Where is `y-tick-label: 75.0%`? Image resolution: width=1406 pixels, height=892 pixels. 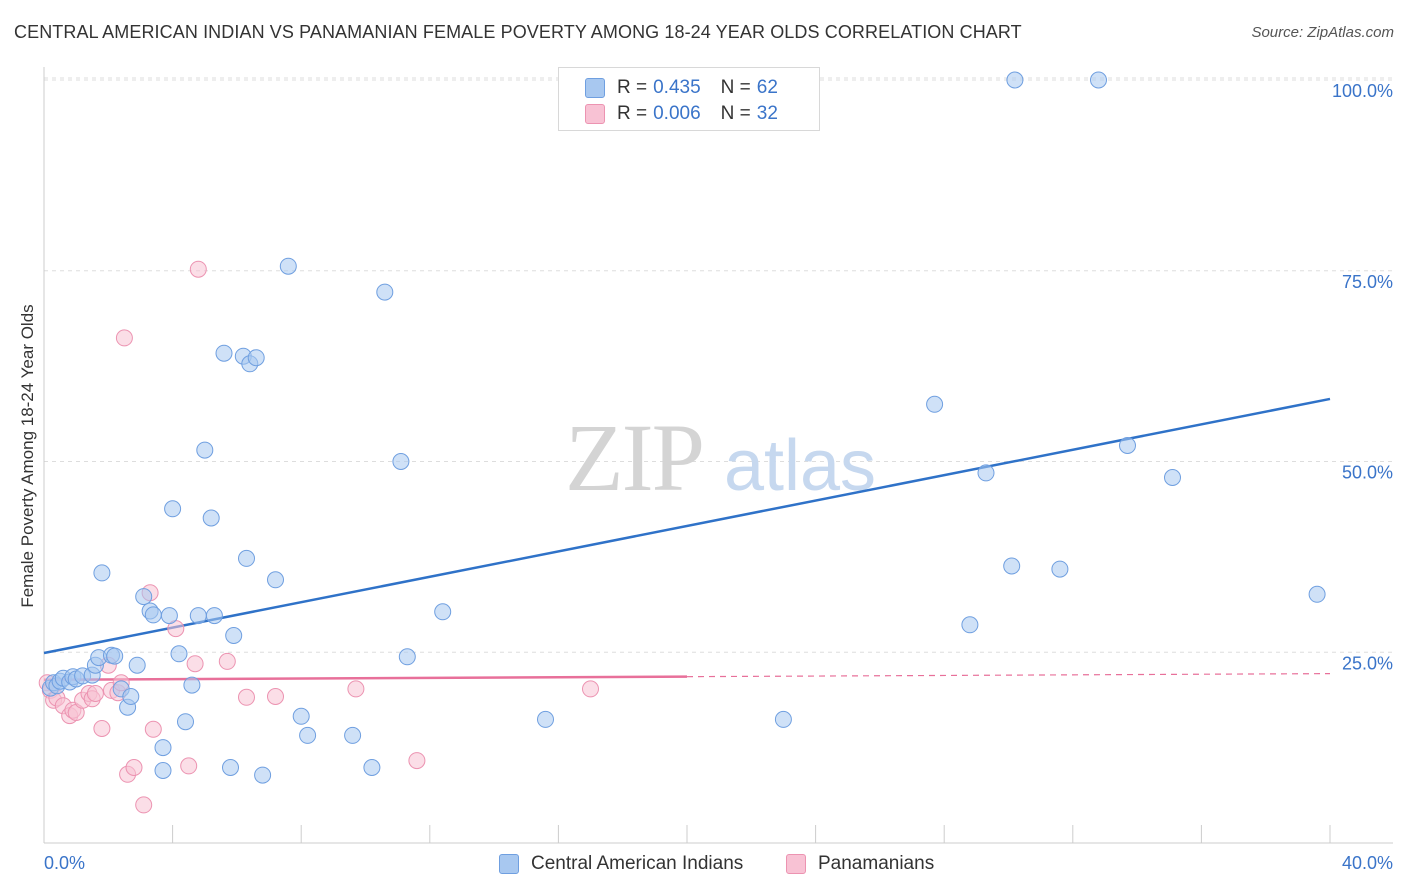 y-tick-label: 75.0% is located at coordinates (1367, 282).